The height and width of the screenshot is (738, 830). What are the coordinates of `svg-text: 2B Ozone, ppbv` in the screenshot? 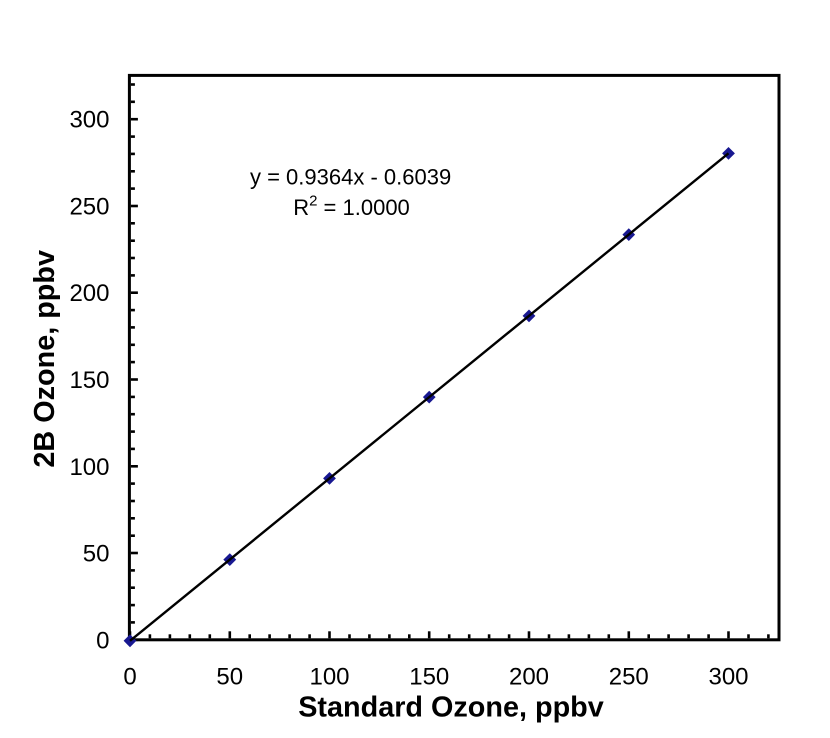 It's located at (45, 359).